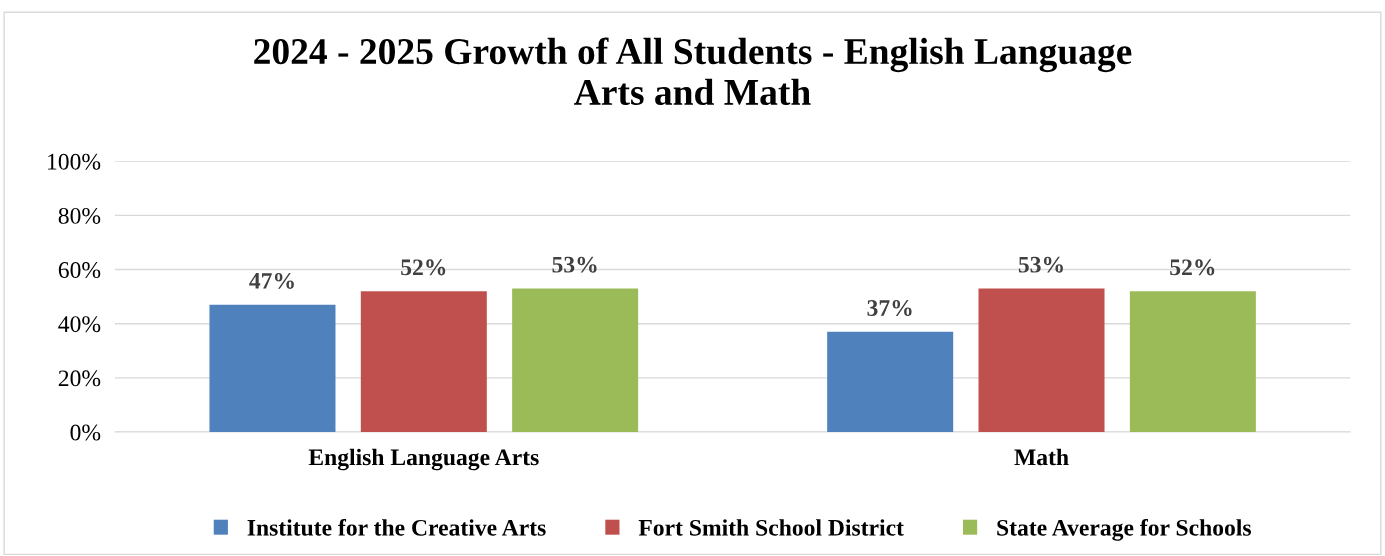  What do you see at coordinates (79, 215) in the screenshot?
I see `y-tick-label: 80%` at bounding box center [79, 215].